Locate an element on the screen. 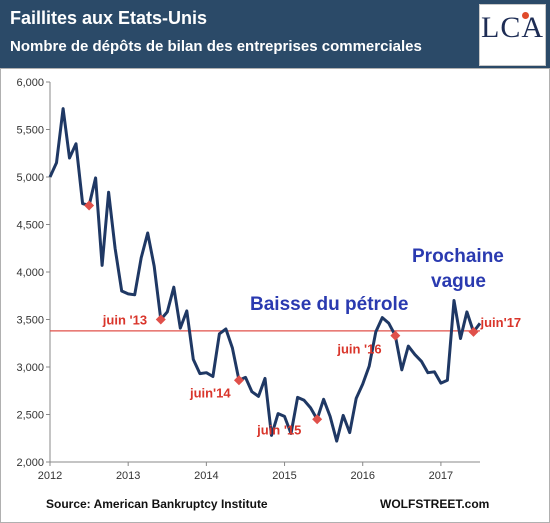 The width and height of the screenshot is (550, 523). x-tick-label: 2014 is located at coordinates (206, 476).